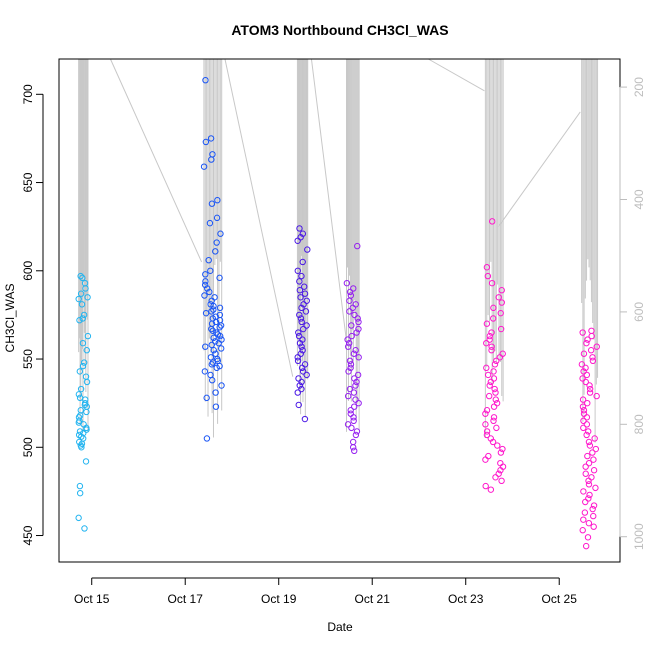  I want to click on y-axis-left: 450 500 550 600 650 700, so click(32, 315).